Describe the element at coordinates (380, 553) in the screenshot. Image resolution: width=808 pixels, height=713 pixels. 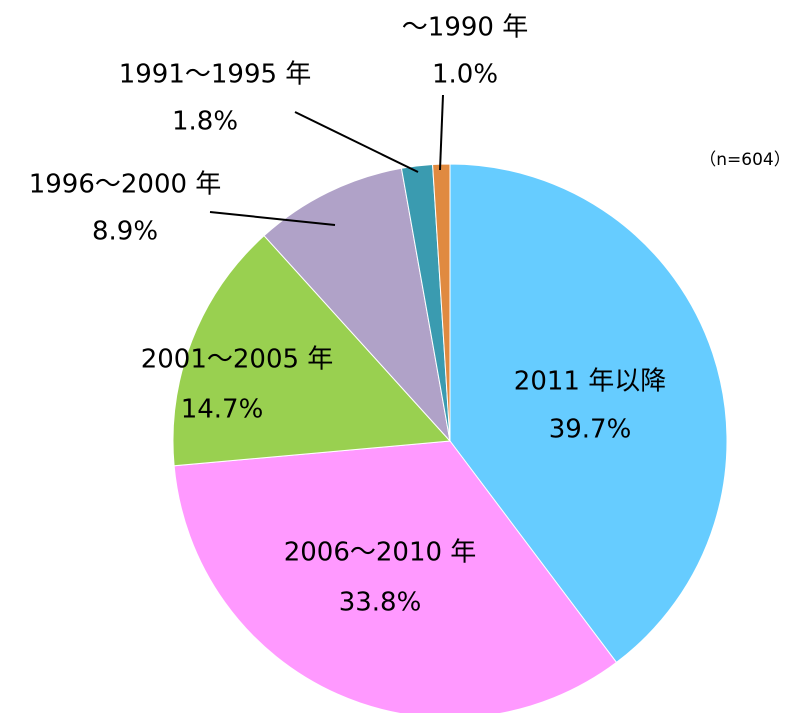
I see `slice-label: 2006～2010 年` at that location.